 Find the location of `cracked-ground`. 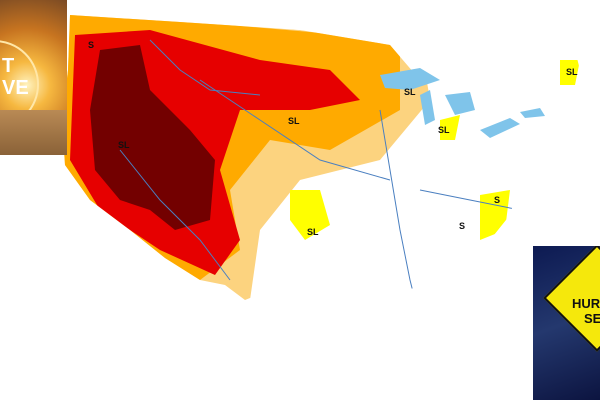

cracked-ground is located at coordinates (33, 132).